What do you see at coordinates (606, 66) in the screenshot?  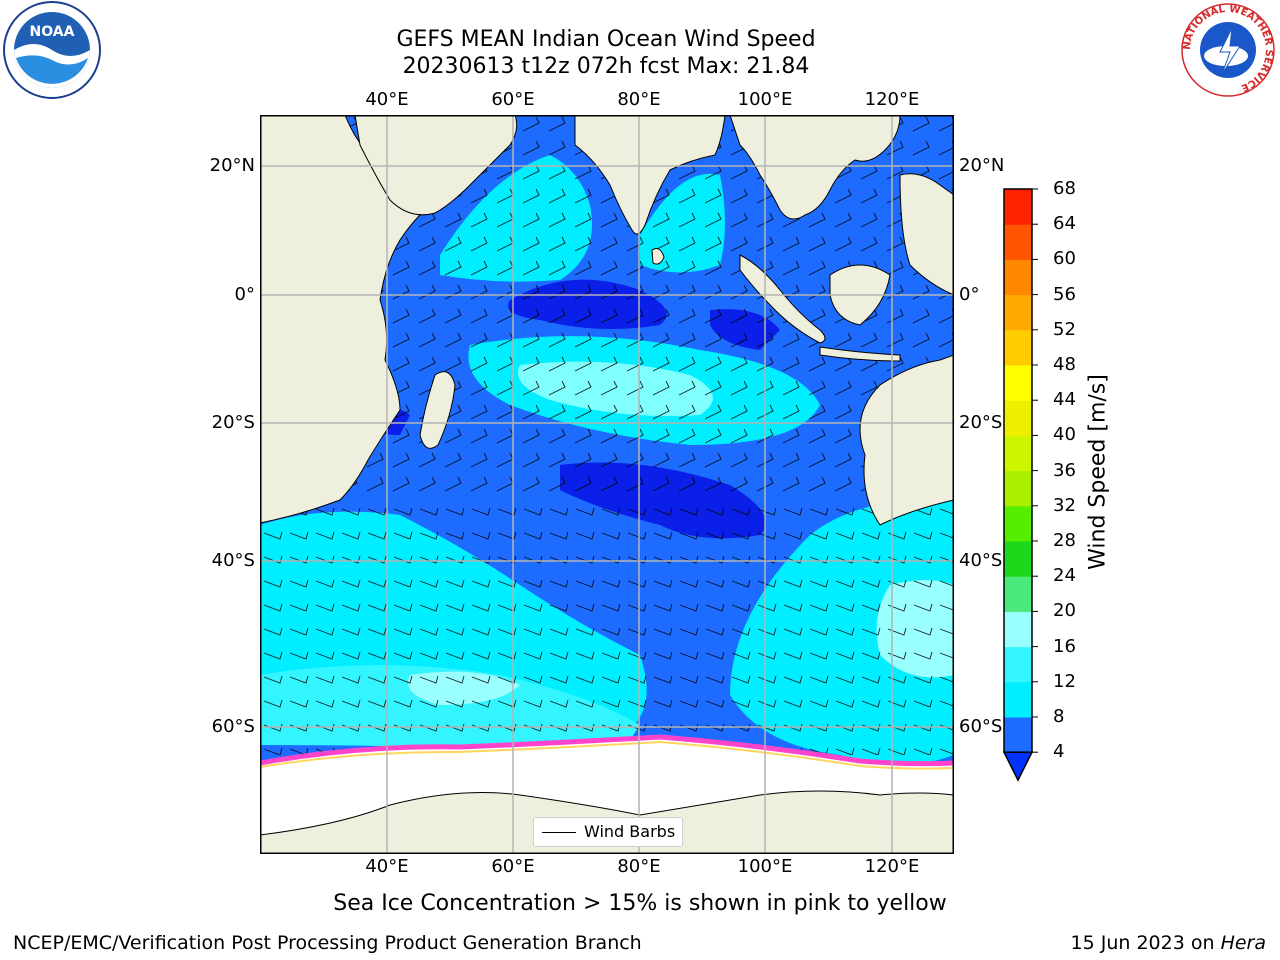 I see `chart-subtitle: 20230613 t12z 072h fcst Max: 21.84` at bounding box center [606, 66].